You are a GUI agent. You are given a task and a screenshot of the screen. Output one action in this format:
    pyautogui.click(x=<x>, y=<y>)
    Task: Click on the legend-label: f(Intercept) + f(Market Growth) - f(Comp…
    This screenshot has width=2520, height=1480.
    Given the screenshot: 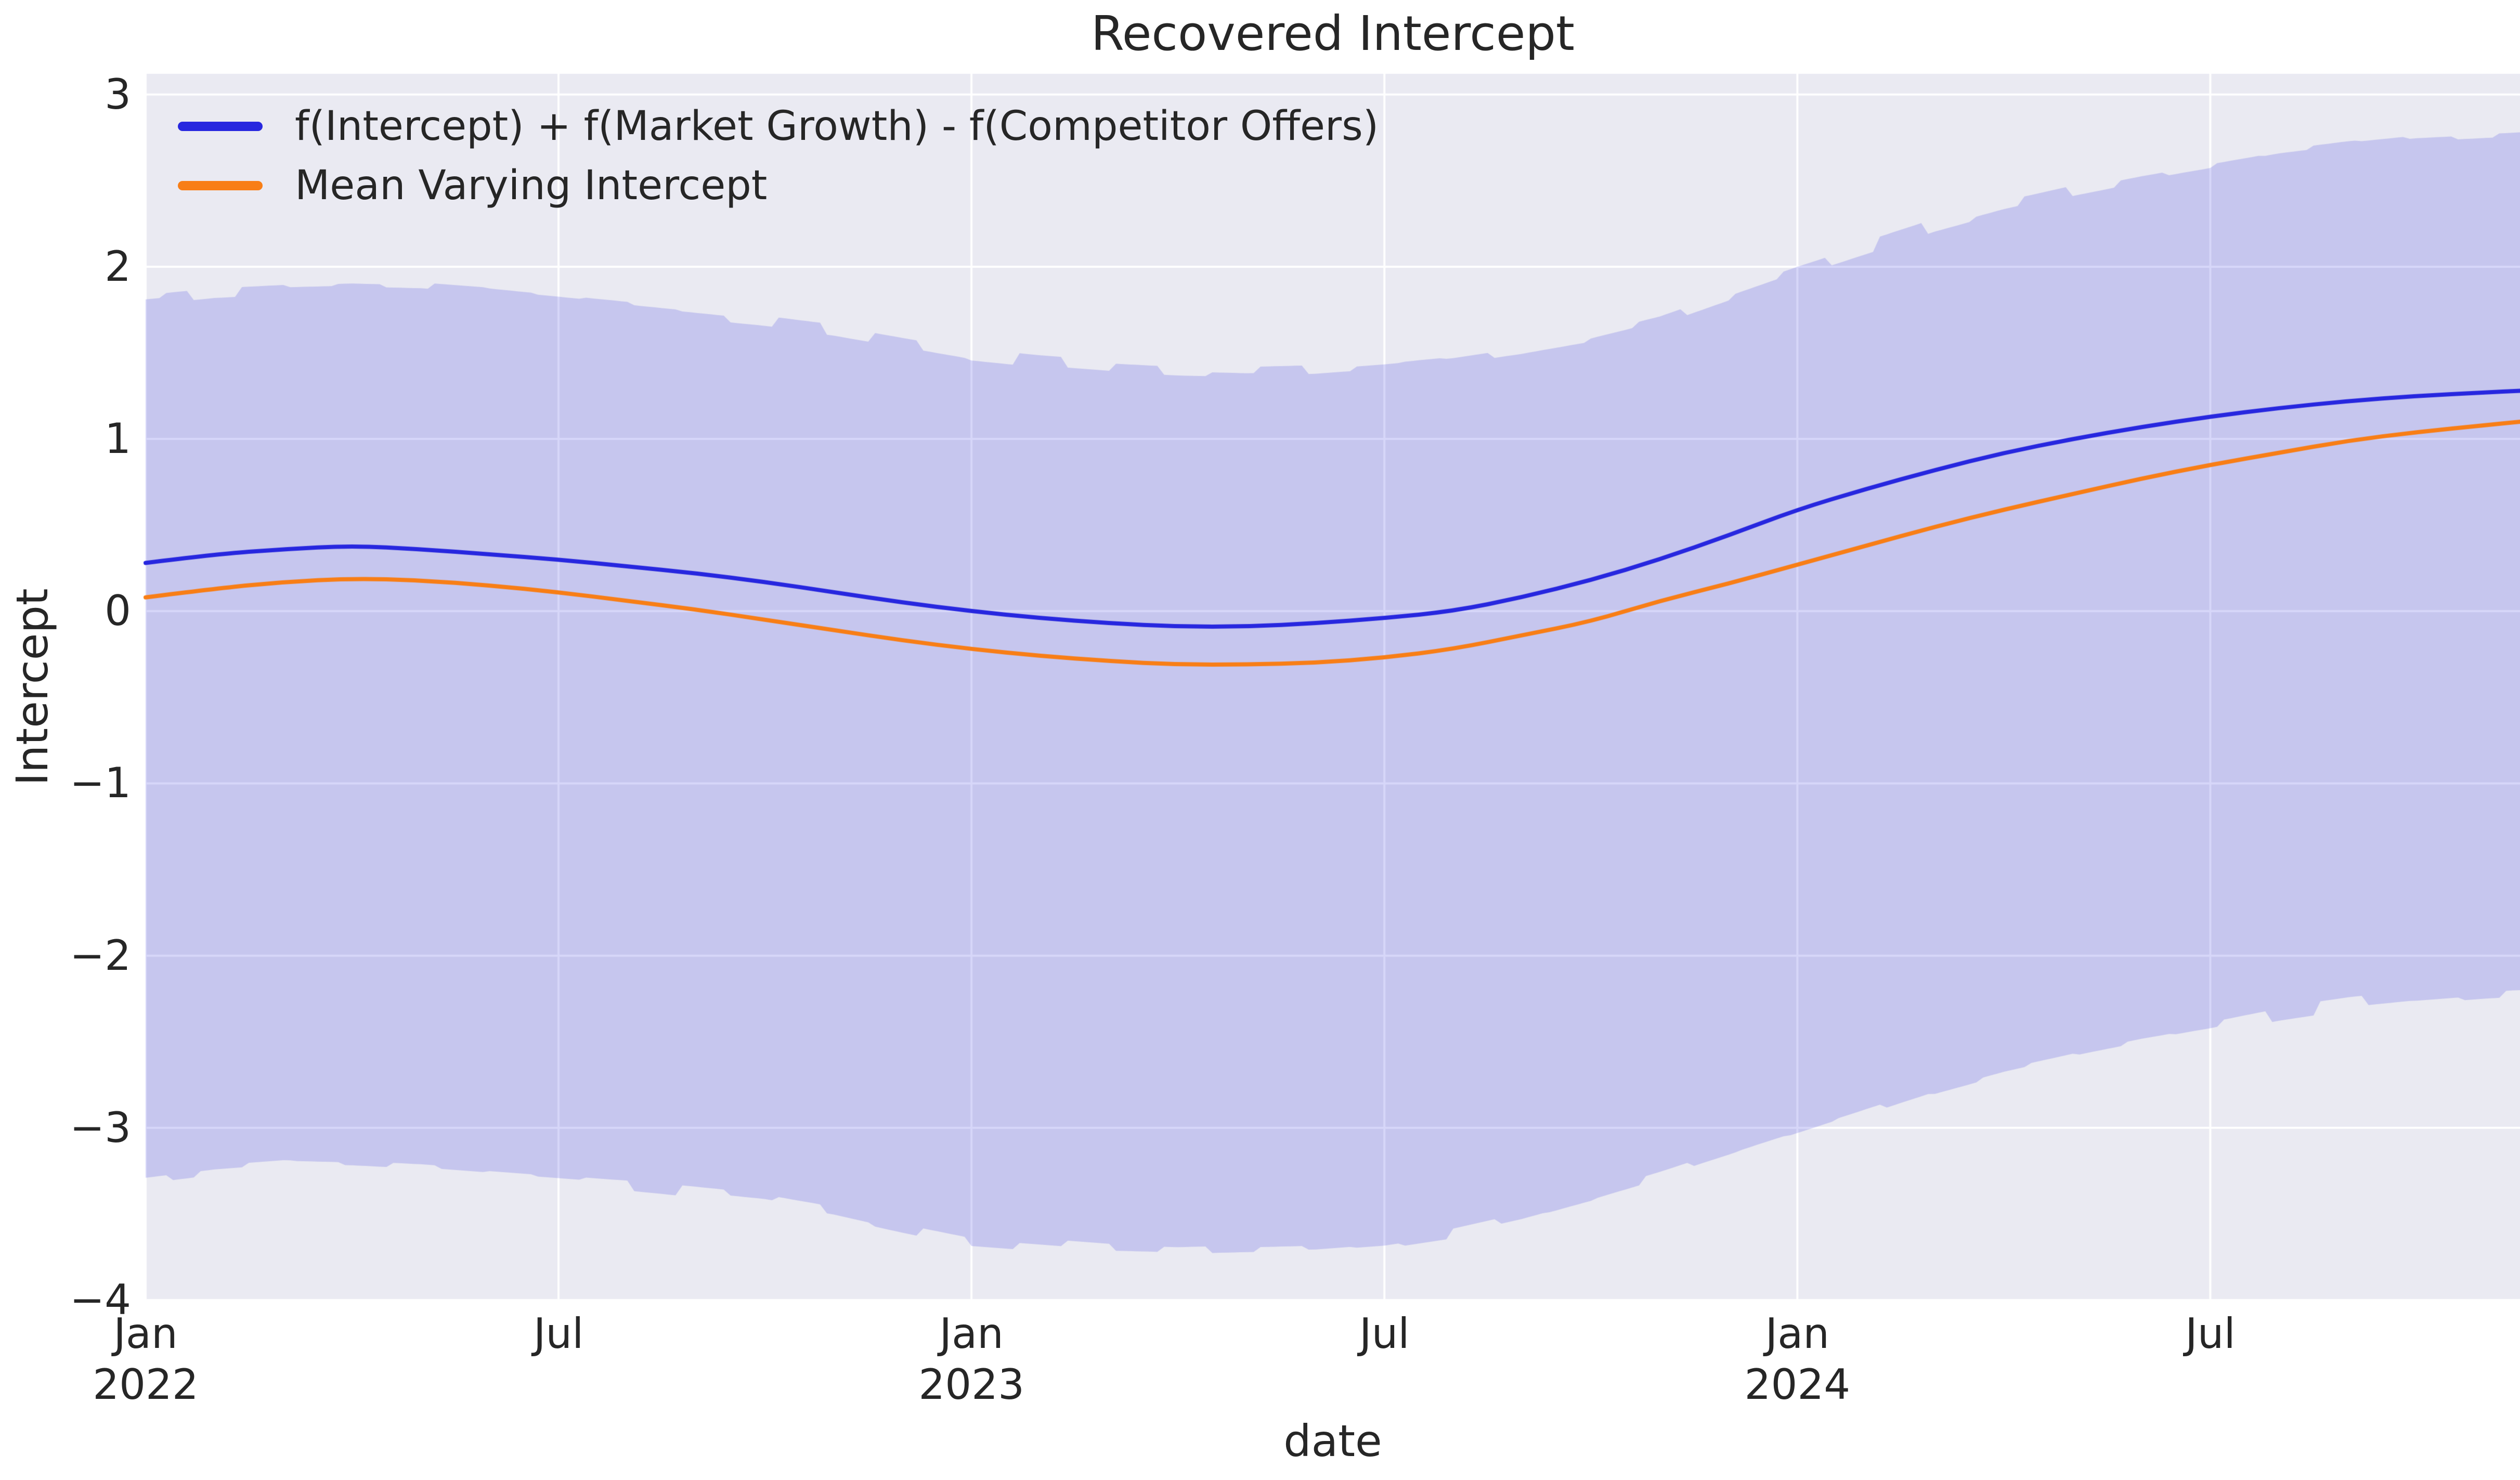 What is the action you would take?
    pyautogui.click(x=837, y=126)
    